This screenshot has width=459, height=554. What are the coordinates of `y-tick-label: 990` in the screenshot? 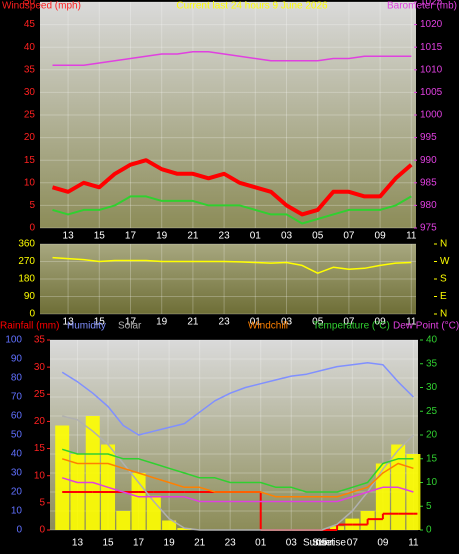 It's located at (428, 160).